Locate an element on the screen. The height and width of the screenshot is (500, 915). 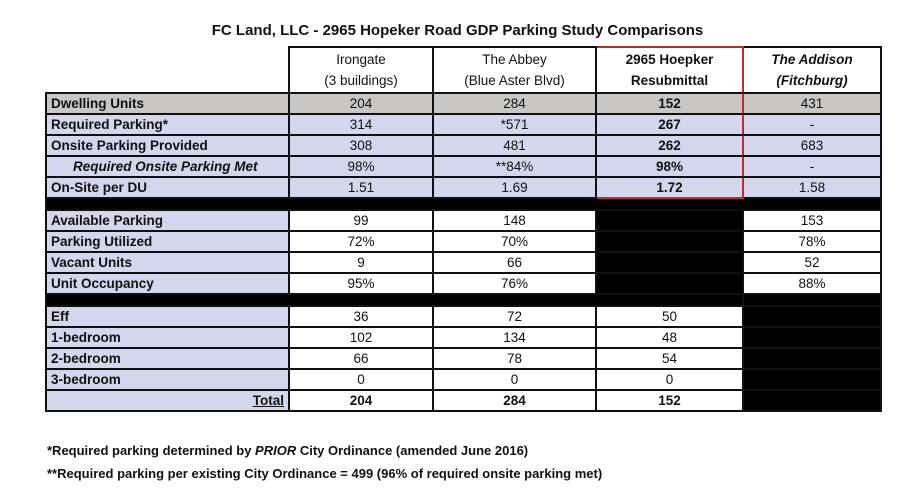
table-row: Parking Utilized 72% 70% 78% is located at coordinates (463, 241).